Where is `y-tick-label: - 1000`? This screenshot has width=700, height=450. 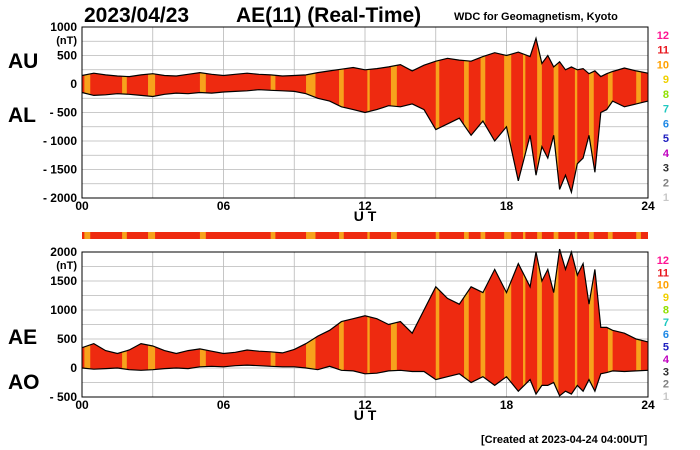 y-tick-label: - 1000 is located at coordinates (60, 141).